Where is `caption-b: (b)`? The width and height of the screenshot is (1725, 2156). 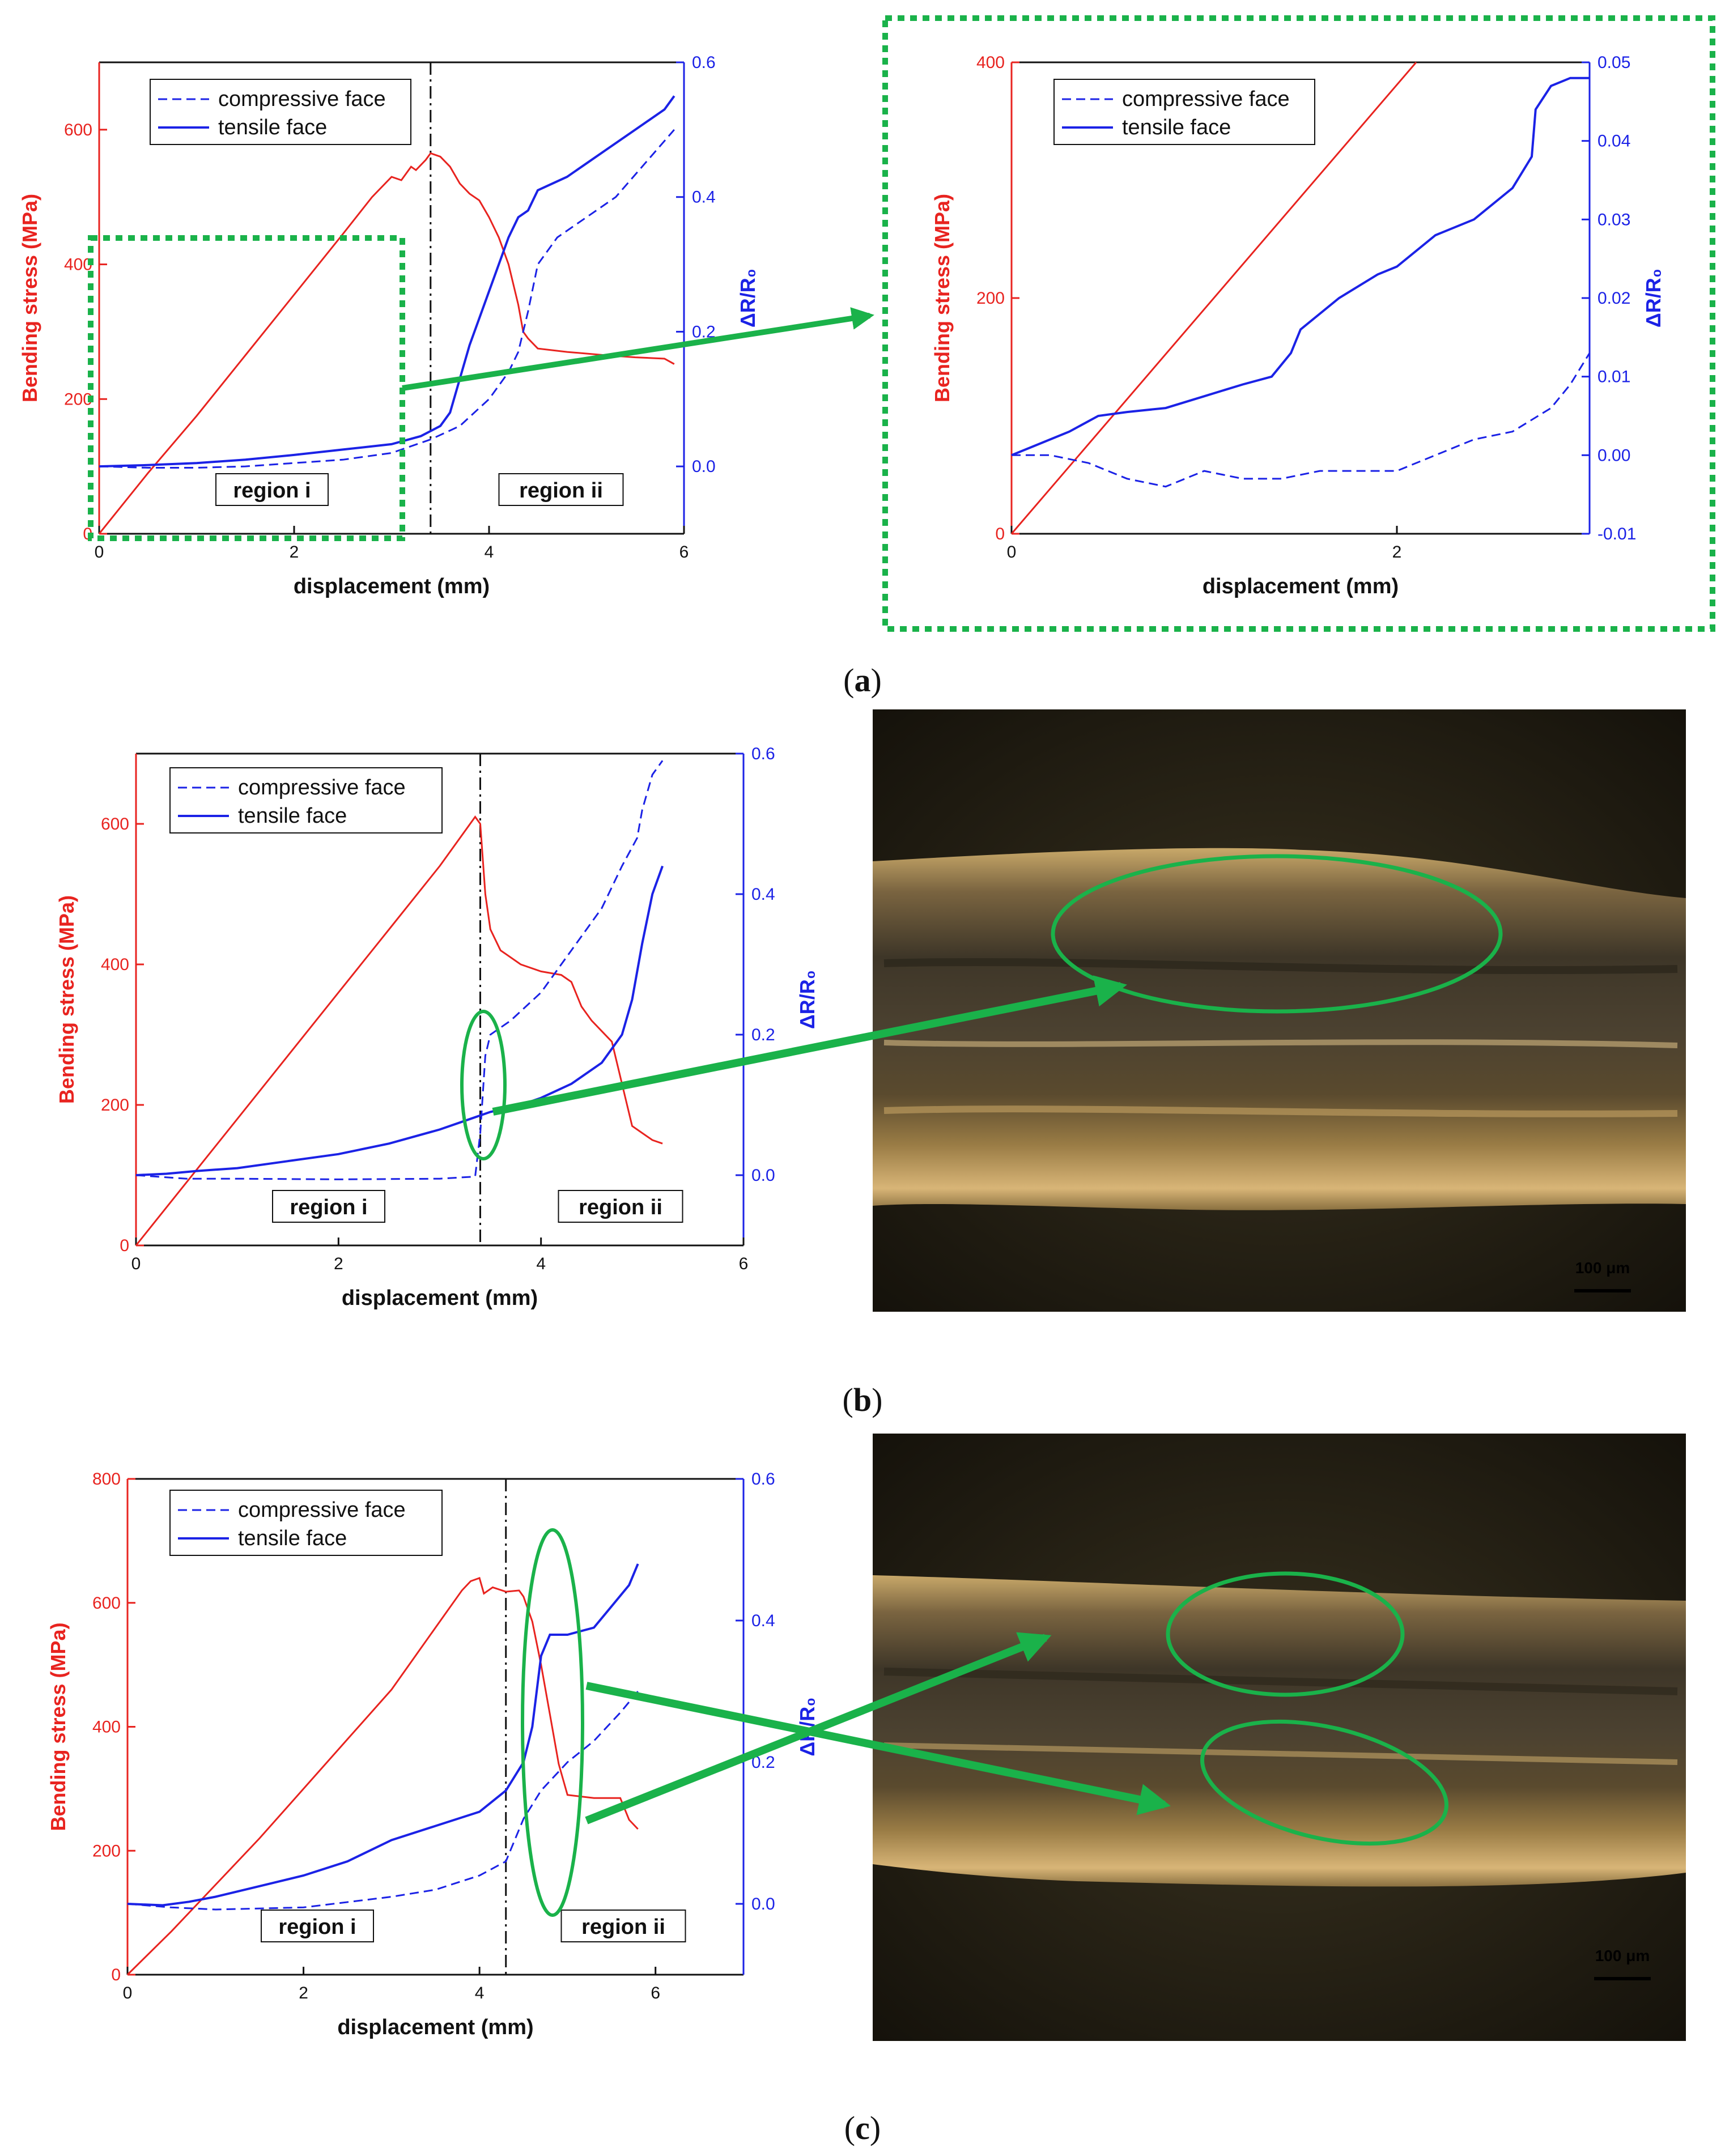
caption-b: (b) is located at coordinates (863, 1400).